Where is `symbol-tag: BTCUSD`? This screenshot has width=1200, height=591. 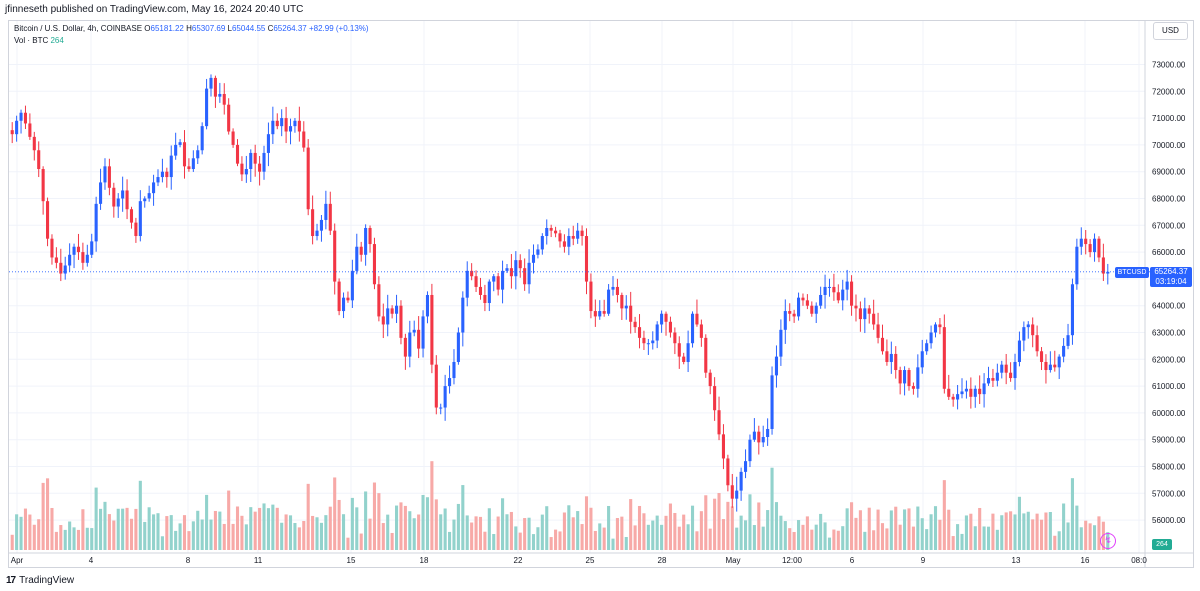
symbol-tag: BTCUSD is located at coordinates (1132, 272).